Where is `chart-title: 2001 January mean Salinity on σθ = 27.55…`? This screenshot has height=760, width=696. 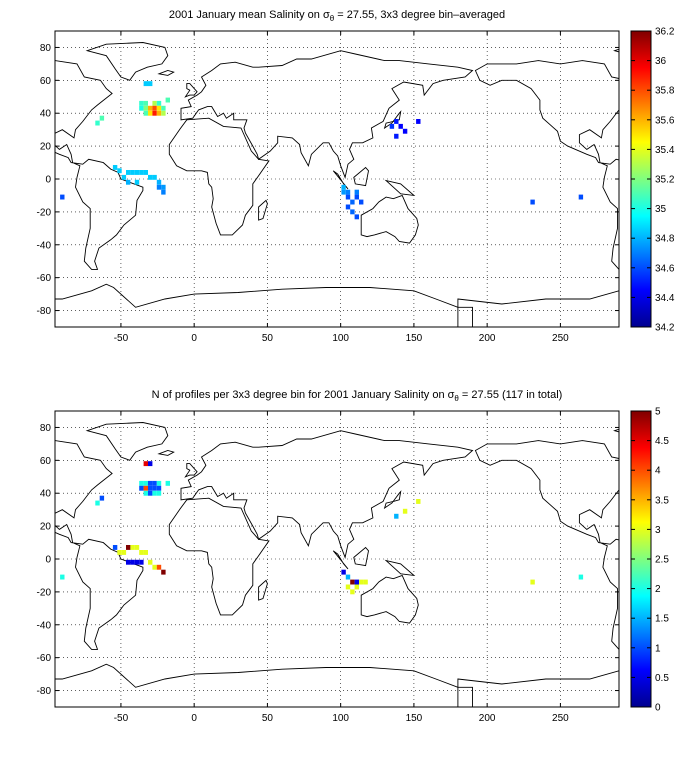 chart-title: 2001 January mean Salinity on σθ = 27.55… is located at coordinates (337, 16).